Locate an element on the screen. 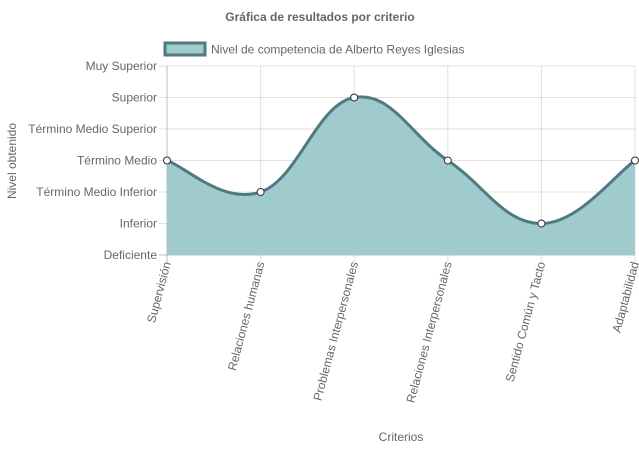 The height and width of the screenshot is (449, 639). y-tick-label: Muy Superior is located at coordinates (121, 66).